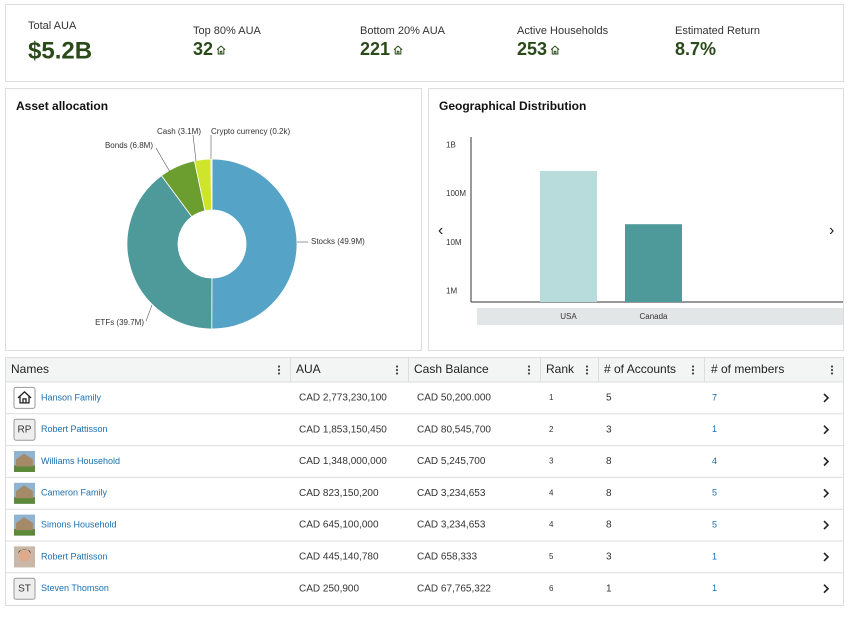  I want to click on avatar-face, so click(24, 556).